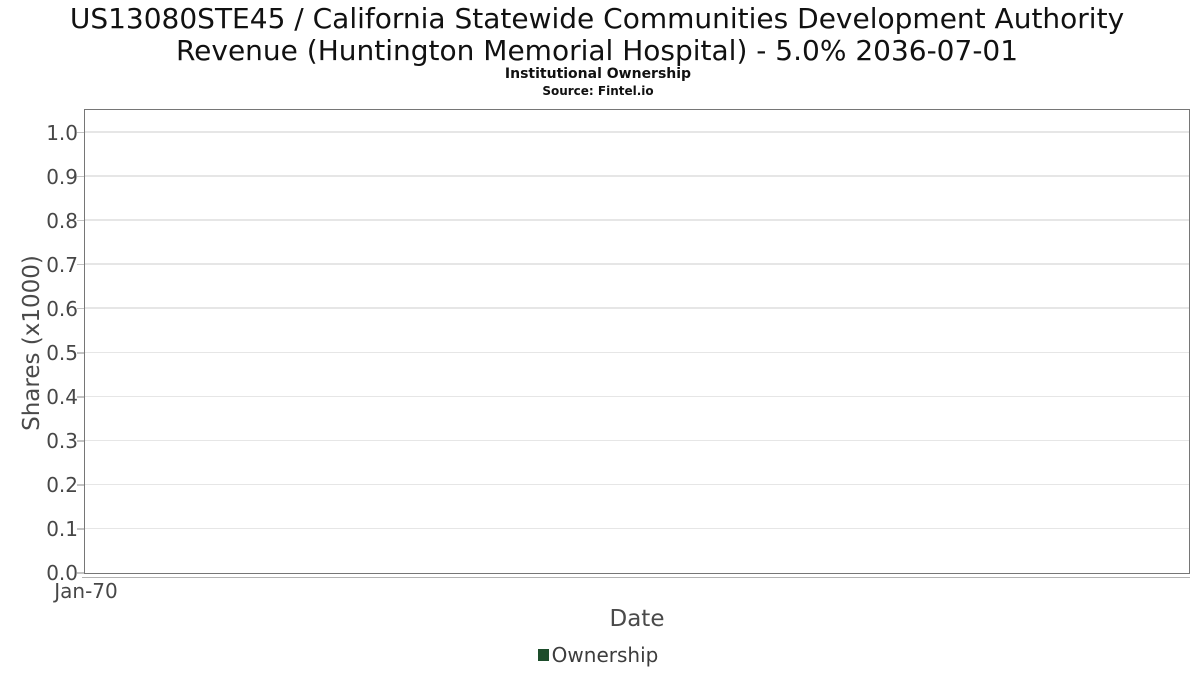 The image size is (1200, 675). Describe the element at coordinates (62, 176) in the screenshot. I see `y-tick-label: 0.9` at that location.